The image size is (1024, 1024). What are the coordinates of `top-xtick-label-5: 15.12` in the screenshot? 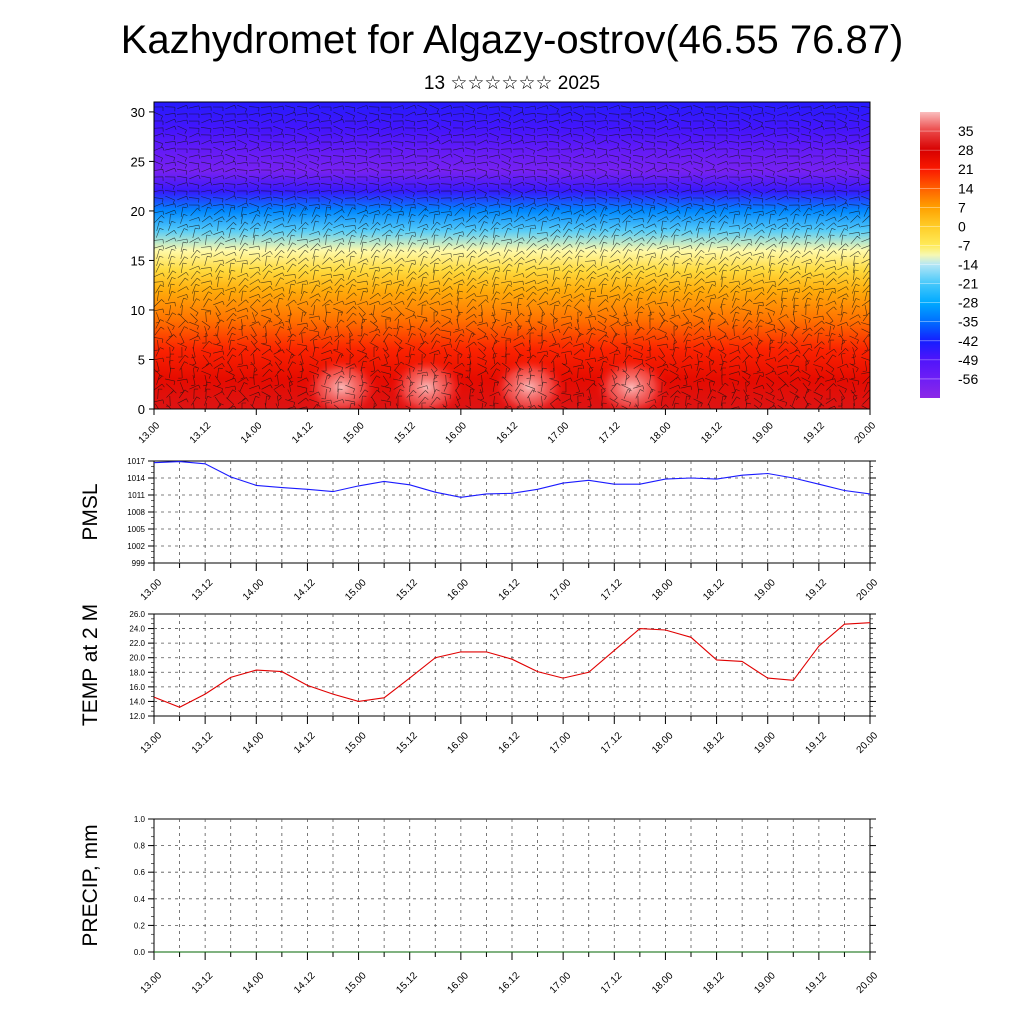 It's located at (405, 433).